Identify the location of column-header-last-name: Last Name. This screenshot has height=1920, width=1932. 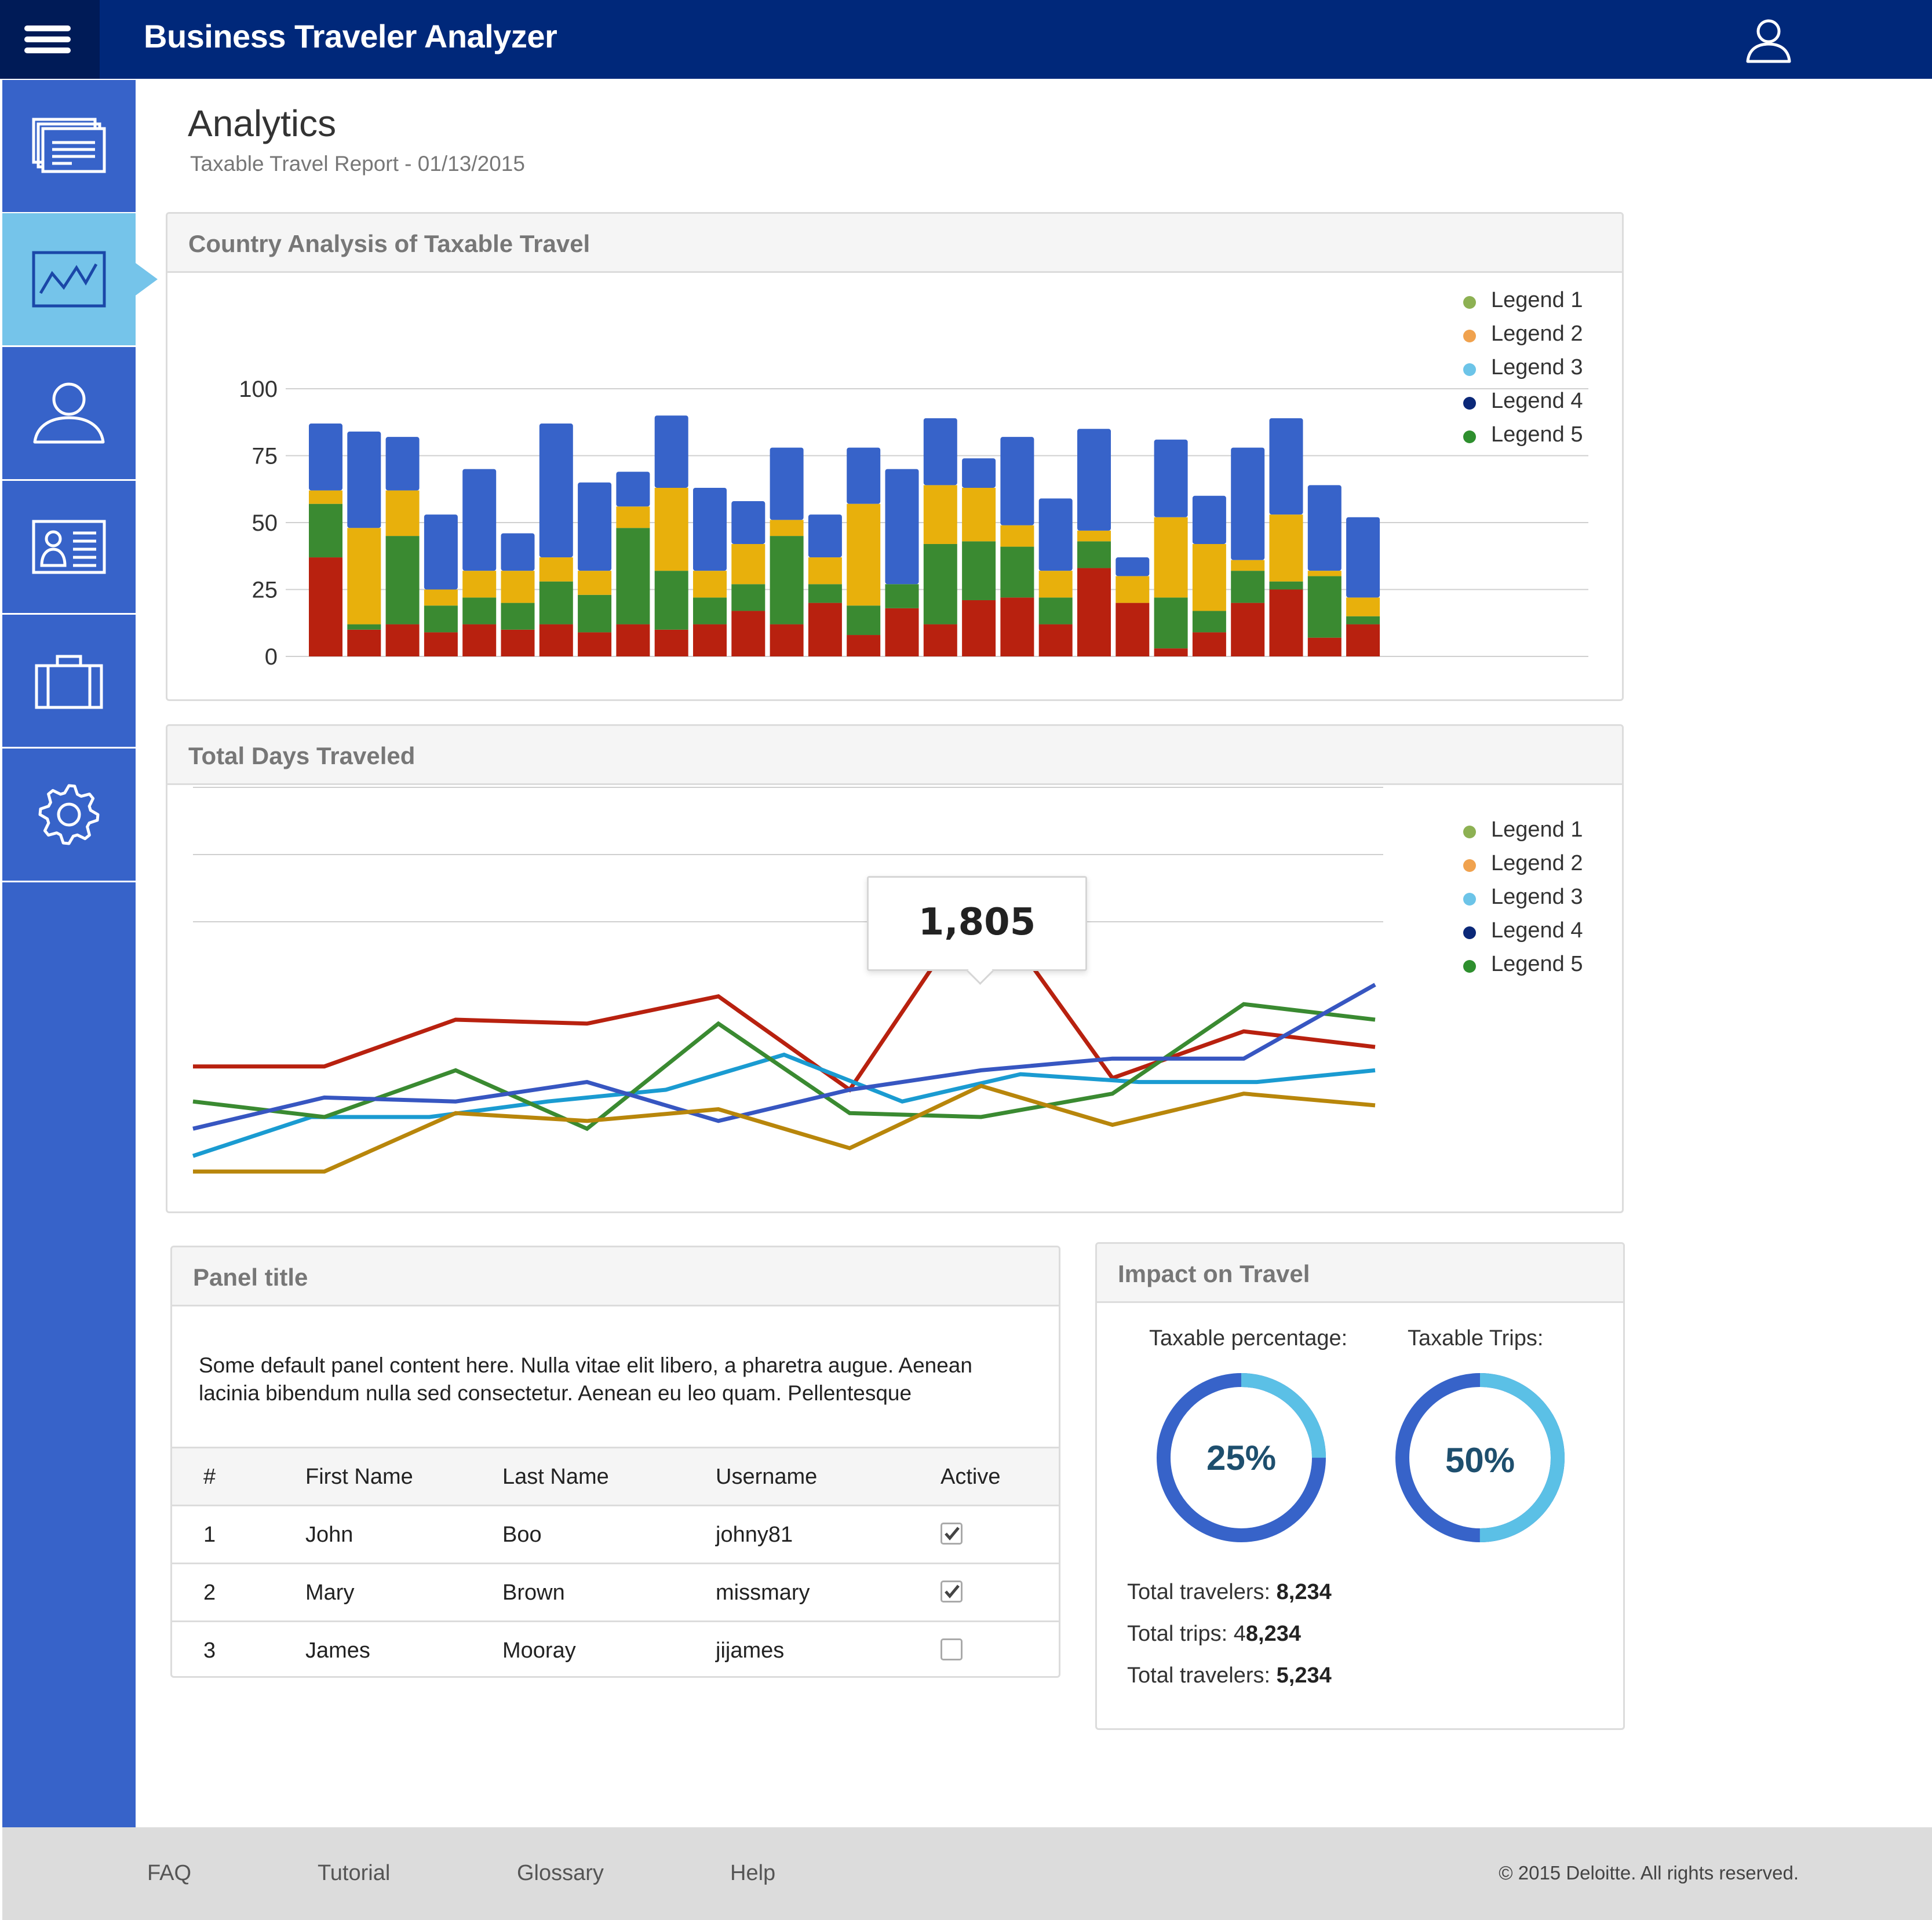
(555, 1477).